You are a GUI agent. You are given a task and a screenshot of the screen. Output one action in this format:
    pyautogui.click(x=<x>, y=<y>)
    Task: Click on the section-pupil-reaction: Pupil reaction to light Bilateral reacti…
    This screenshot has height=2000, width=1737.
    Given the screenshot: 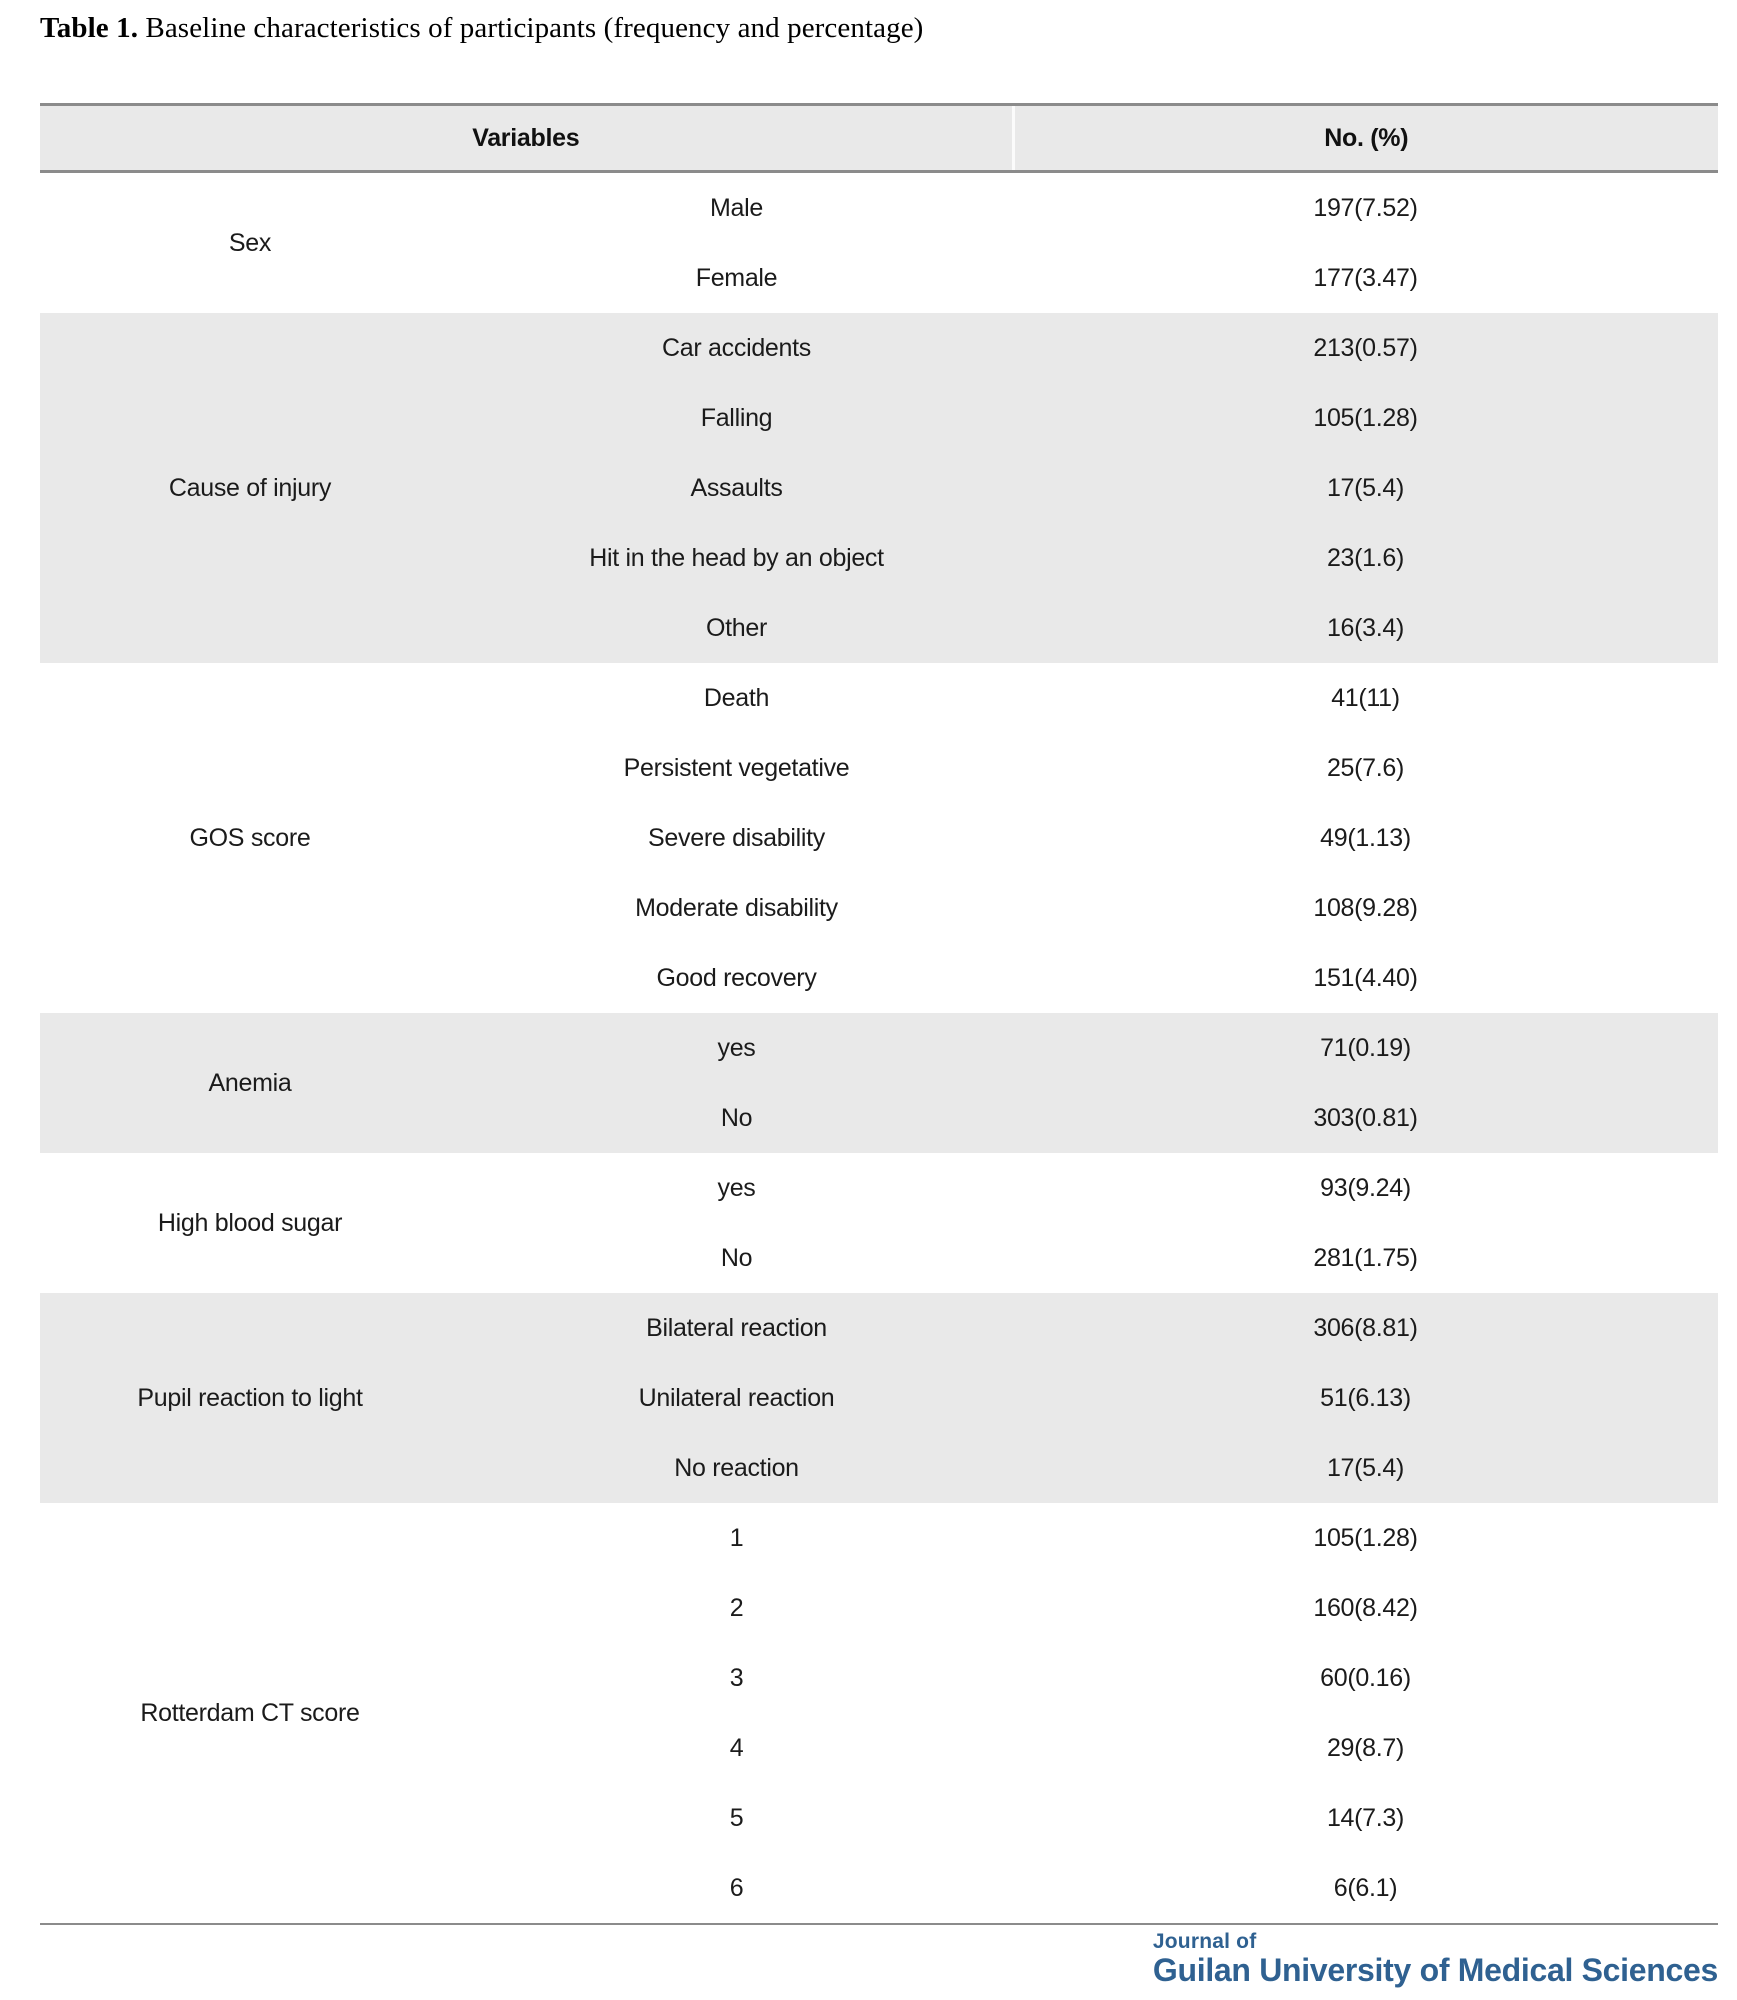 What is the action you would take?
    pyautogui.click(x=879, y=1398)
    